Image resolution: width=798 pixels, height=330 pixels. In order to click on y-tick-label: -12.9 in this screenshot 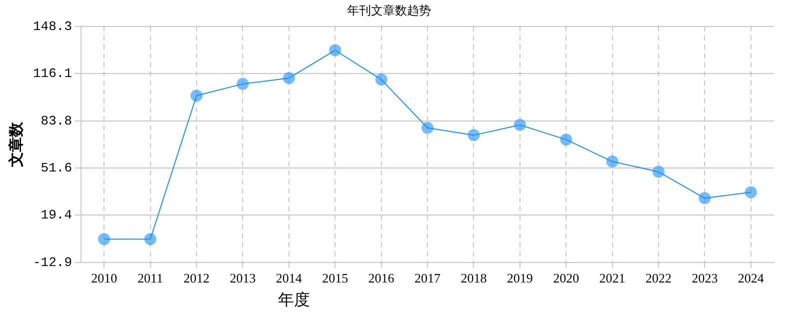, I will do `click(52, 262)`.